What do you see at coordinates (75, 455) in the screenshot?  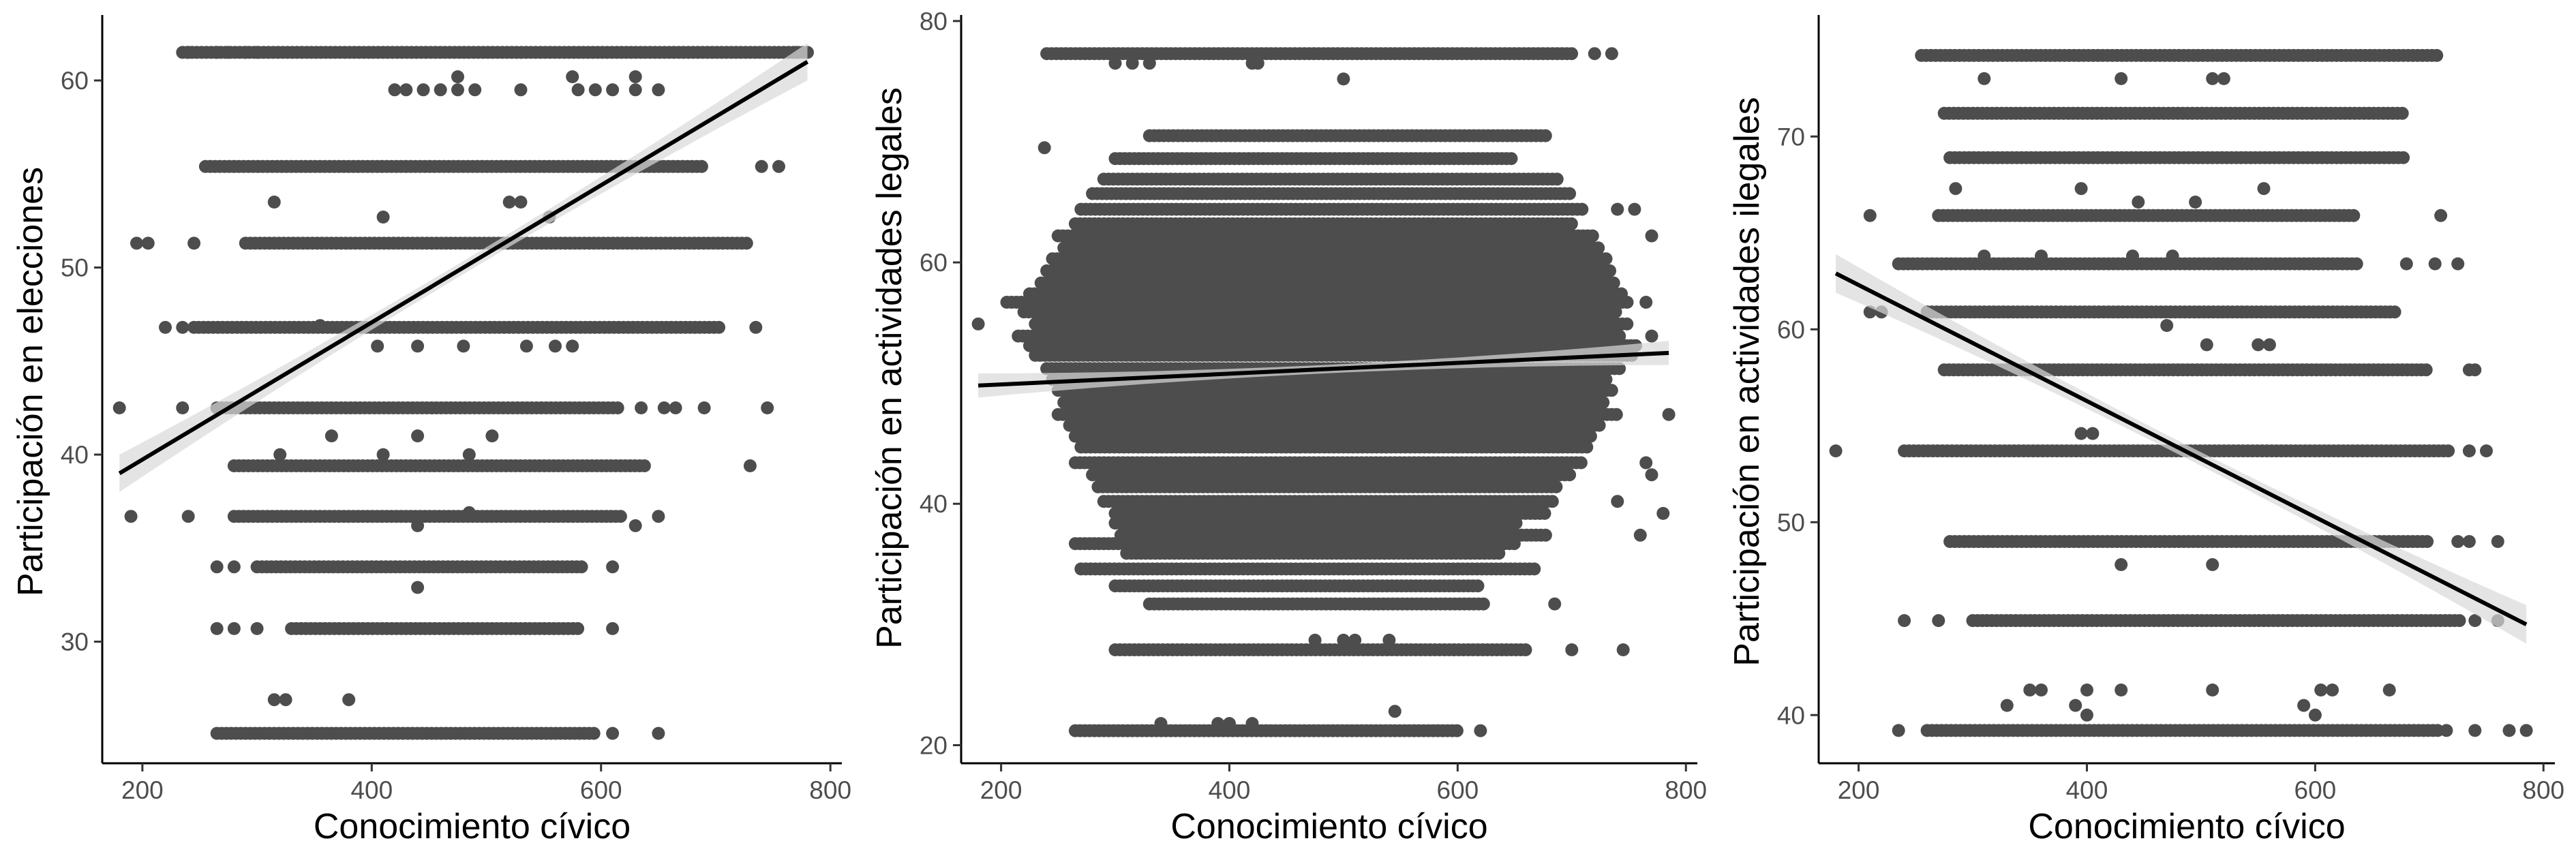 I see `y-tick-label: 40` at bounding box center [75, 455].